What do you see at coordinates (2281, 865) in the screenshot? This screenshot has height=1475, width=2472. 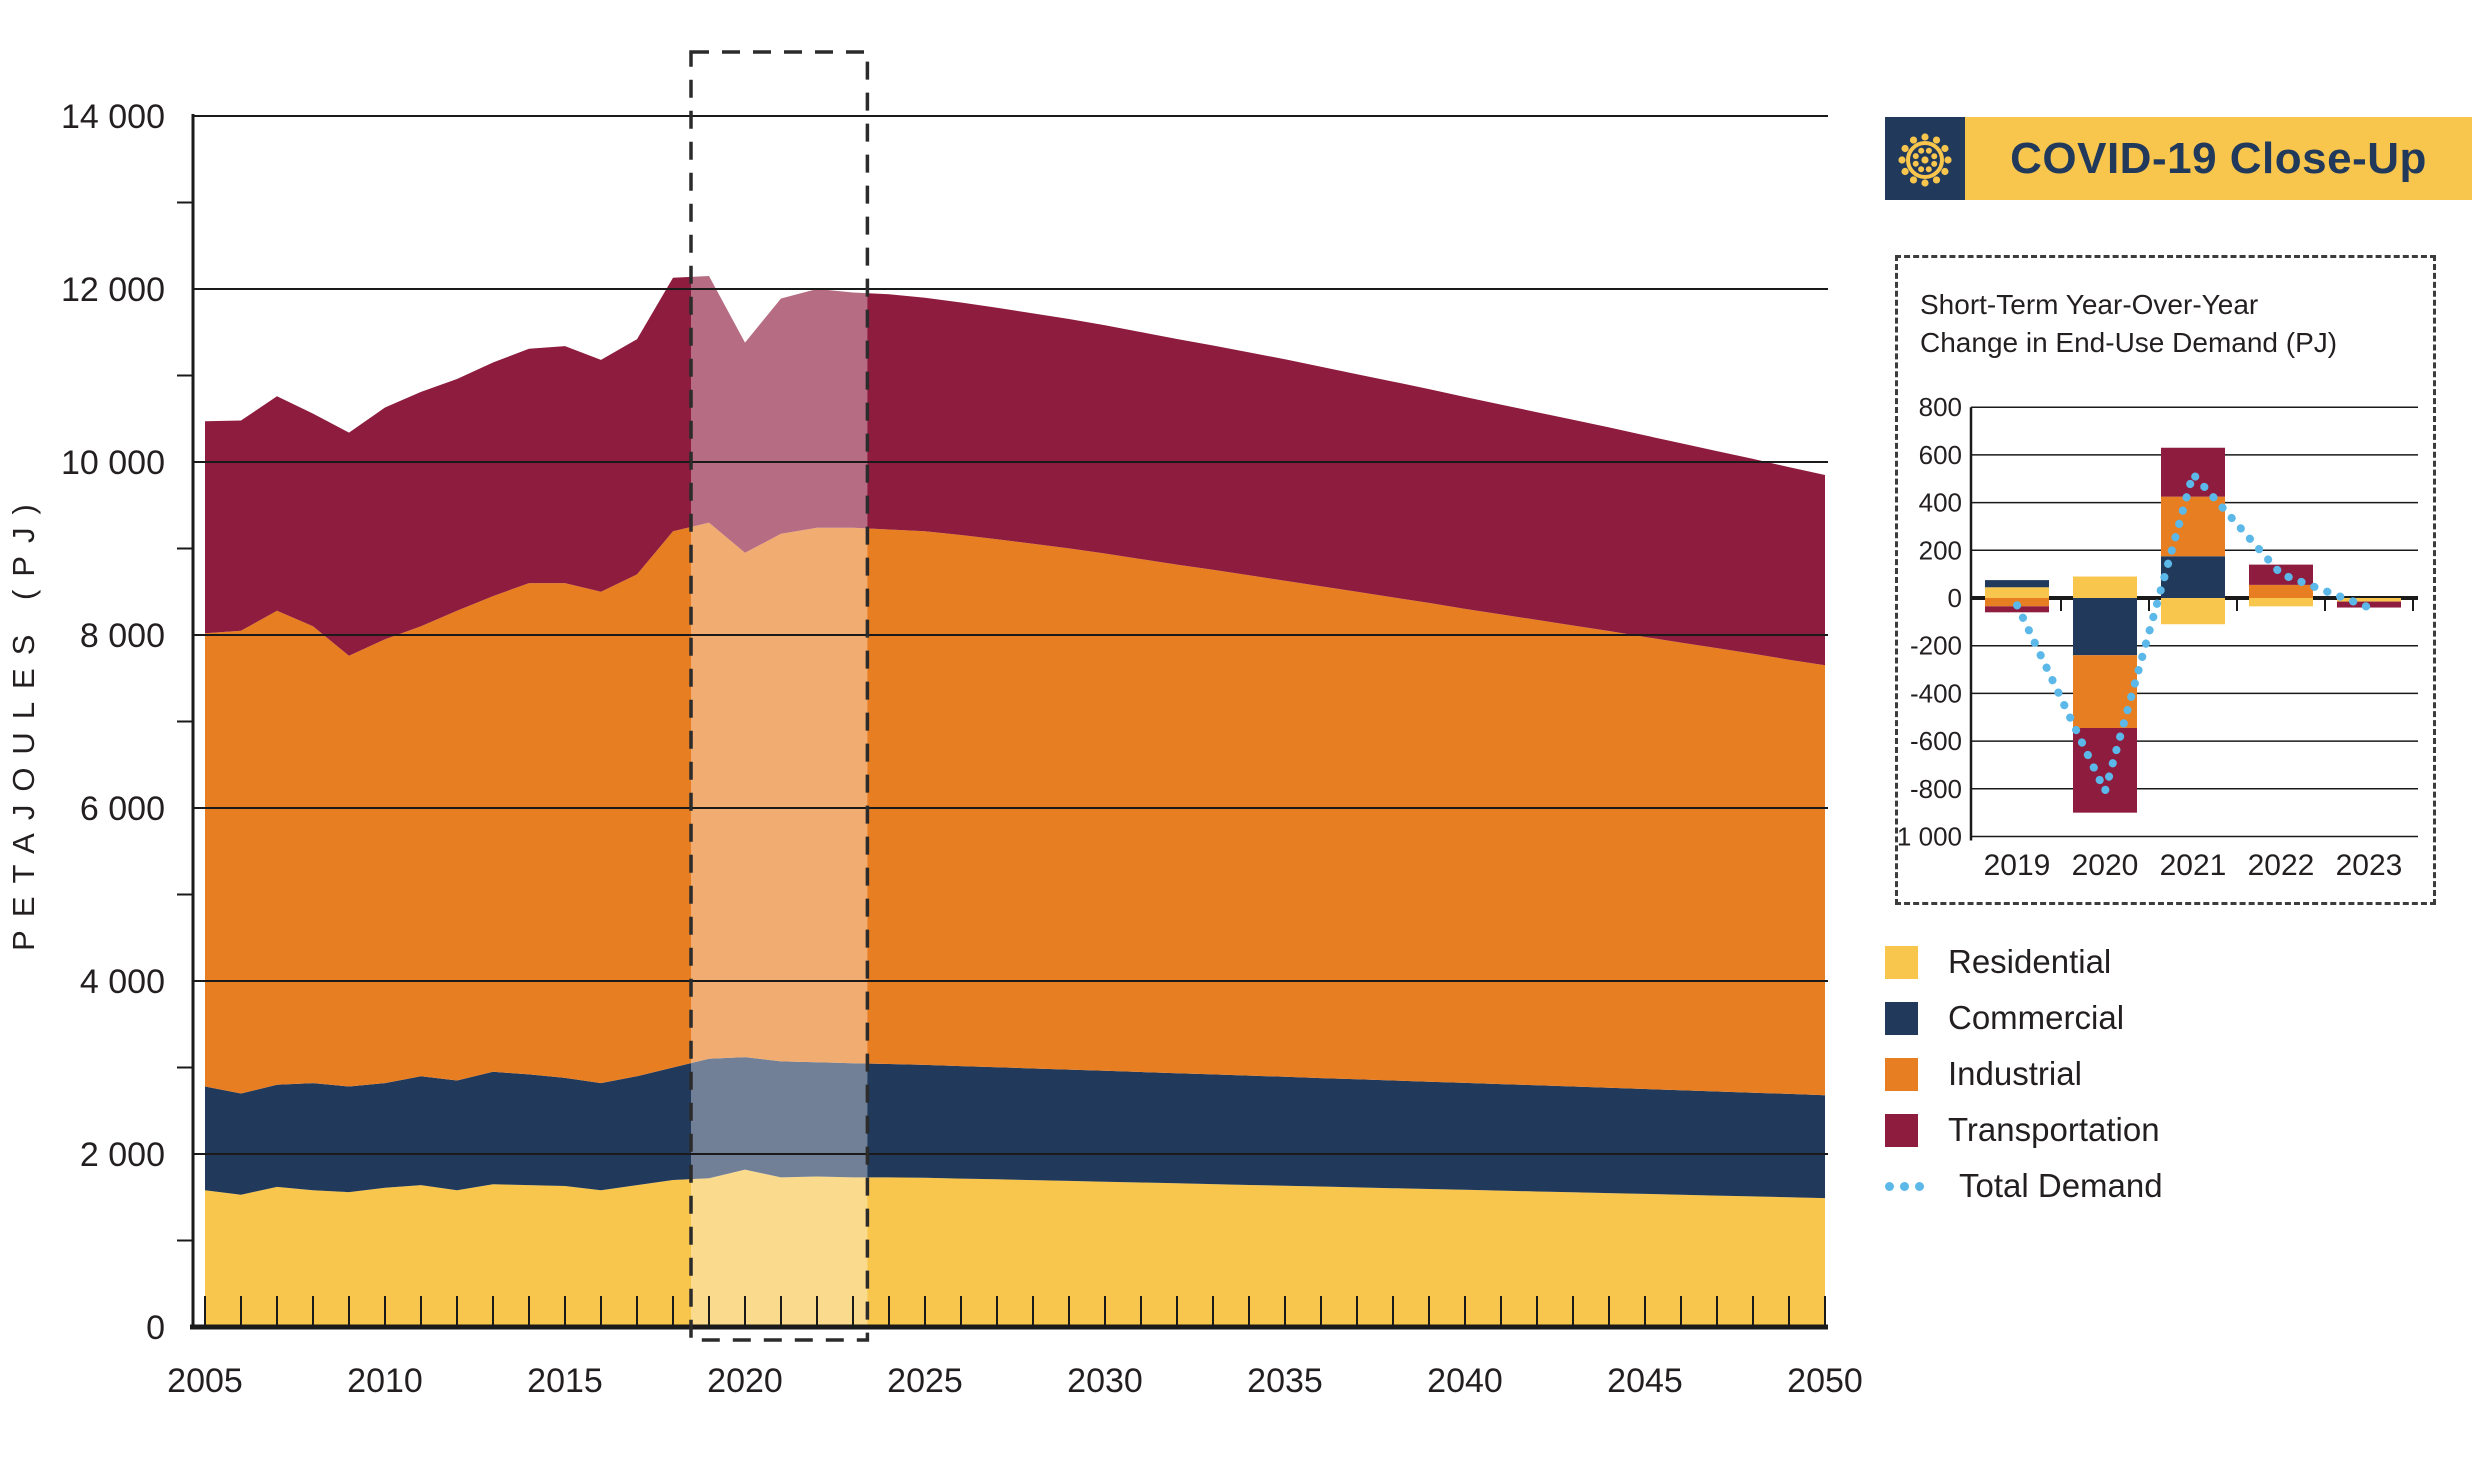 I see `inset-x-tick-label: 2022` at bounding box center [2281, 865].